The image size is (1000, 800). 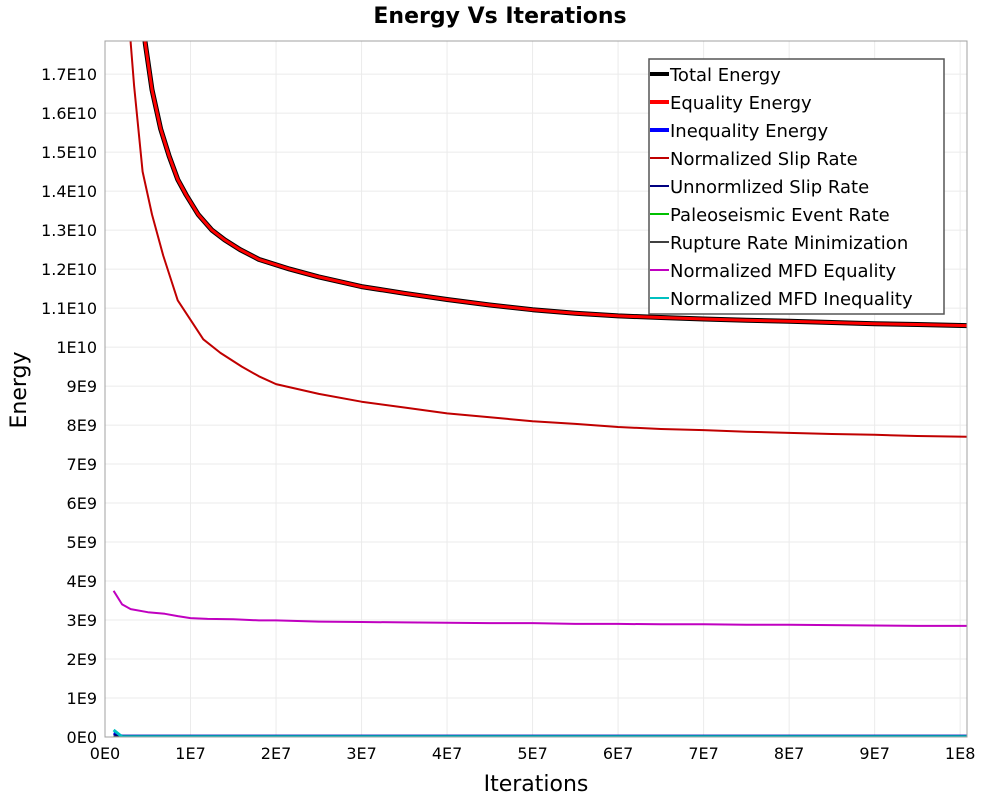 I want to click on series-line-normalized-mfd-inequality, so click(x=539, y=732).